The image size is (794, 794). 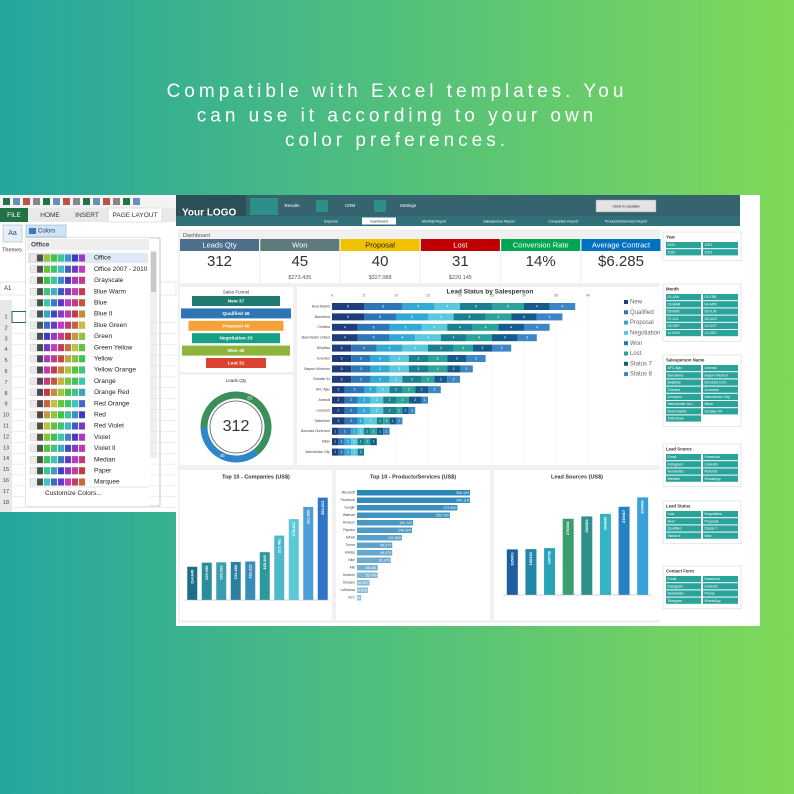 I want to click on nav-item: Settings, so click(x=408, y=205).